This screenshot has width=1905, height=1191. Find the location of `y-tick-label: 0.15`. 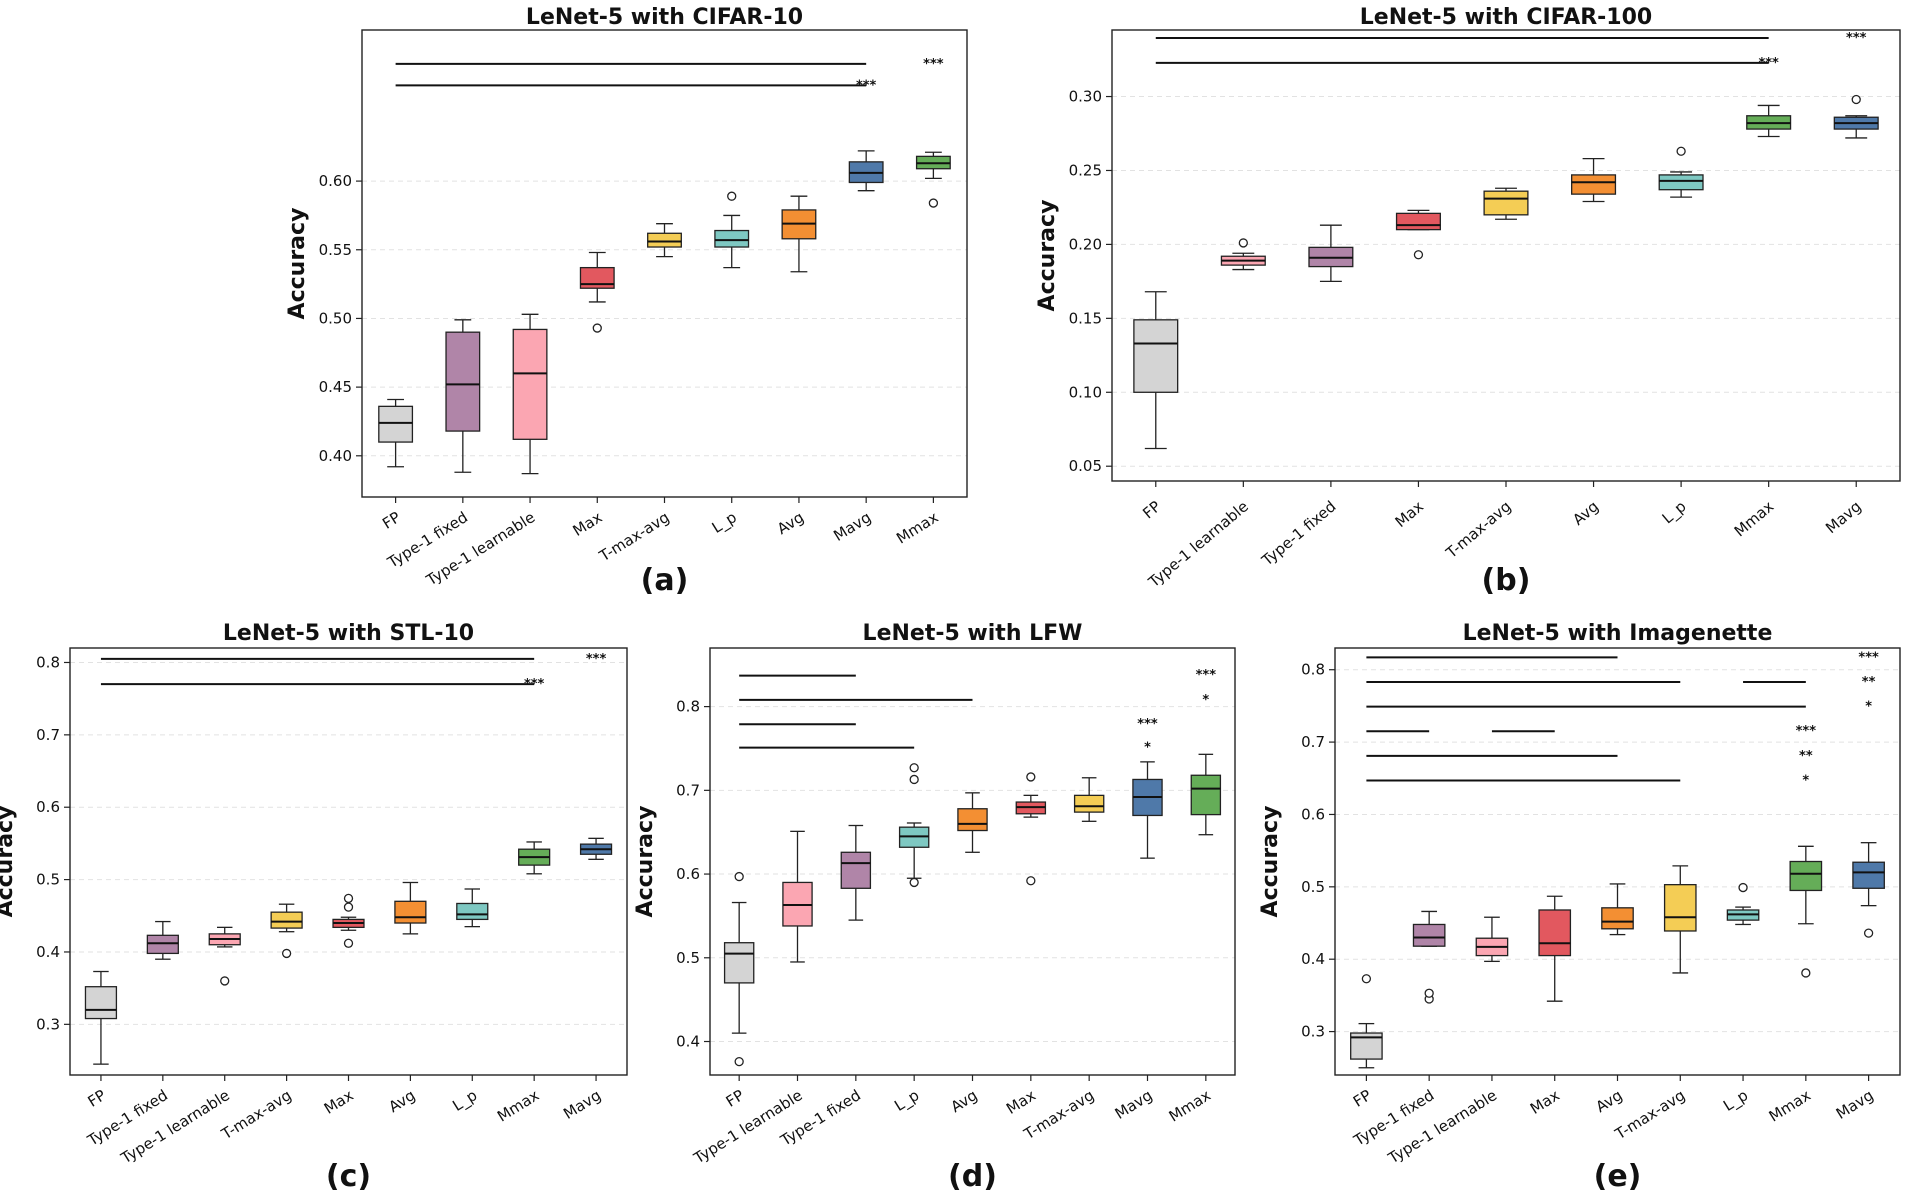

y-tick-label: 0.15 is located at coordinates (1085, 318).